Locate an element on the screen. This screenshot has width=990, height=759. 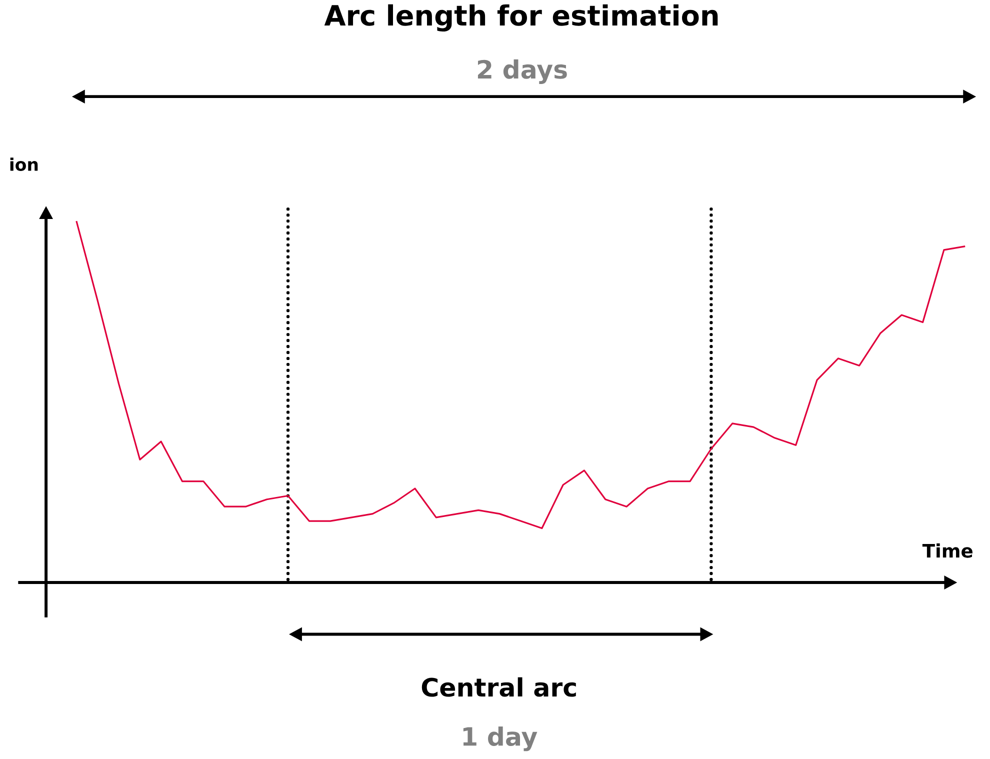
text: Central arc is located at coordinates (499, 687).